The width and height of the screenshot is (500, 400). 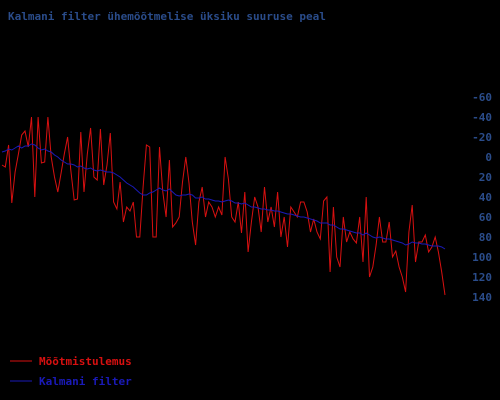 What do you see at coordinates (482, 297) in the screenshot?
I see `y-tick-label: 140` at bounding box center [482, 297].